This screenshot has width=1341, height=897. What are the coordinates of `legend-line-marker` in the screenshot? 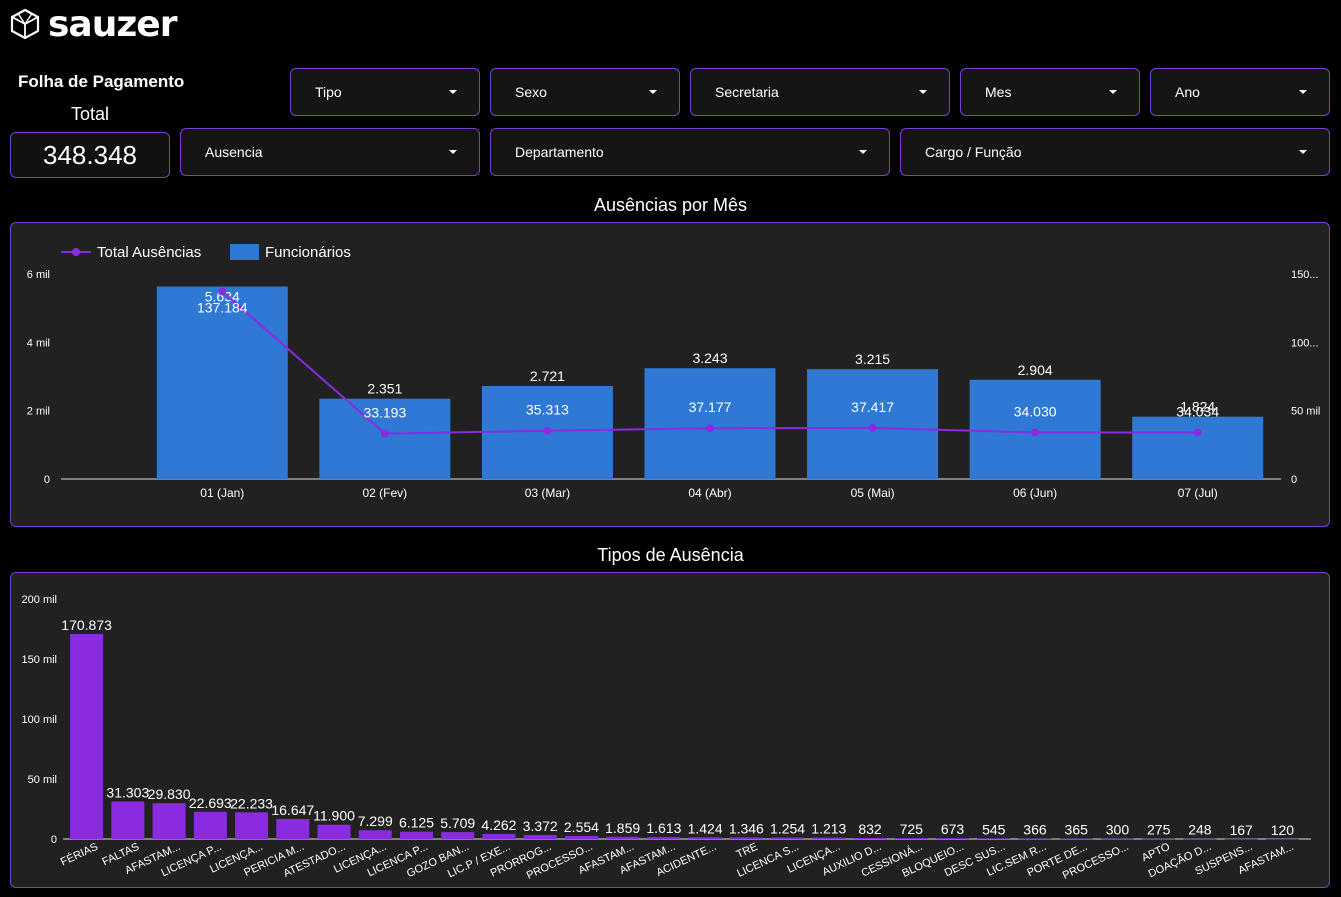 It's located at (76, 252).